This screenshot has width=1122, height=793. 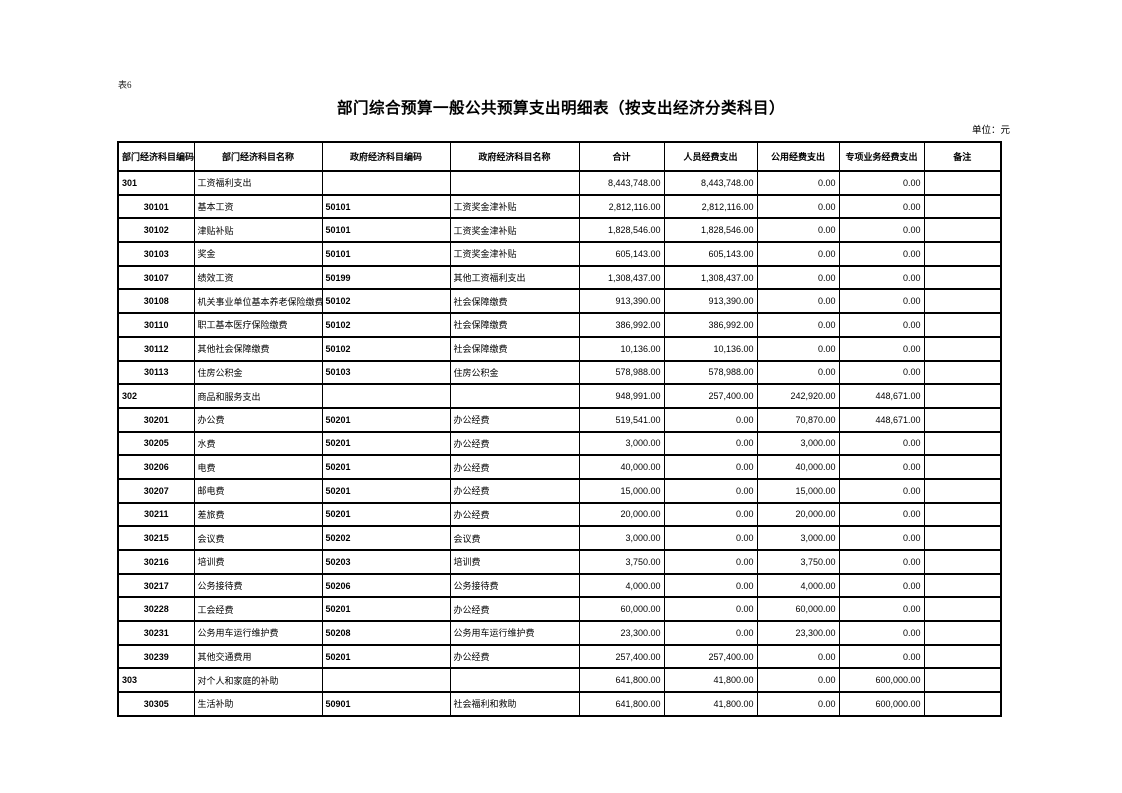 I want to click on gov-code-cell: 50203, so click(x=386, y=562).